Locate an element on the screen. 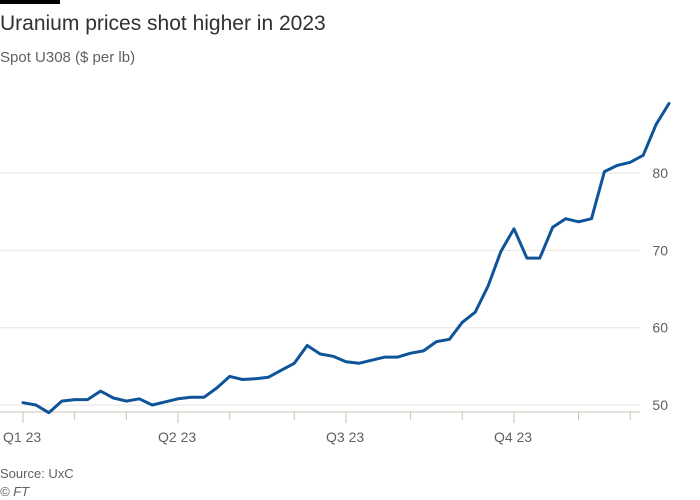 The height and width of the screenshot is (500, 700). y-tick-label: 70 is located at coordinates (660, 250).